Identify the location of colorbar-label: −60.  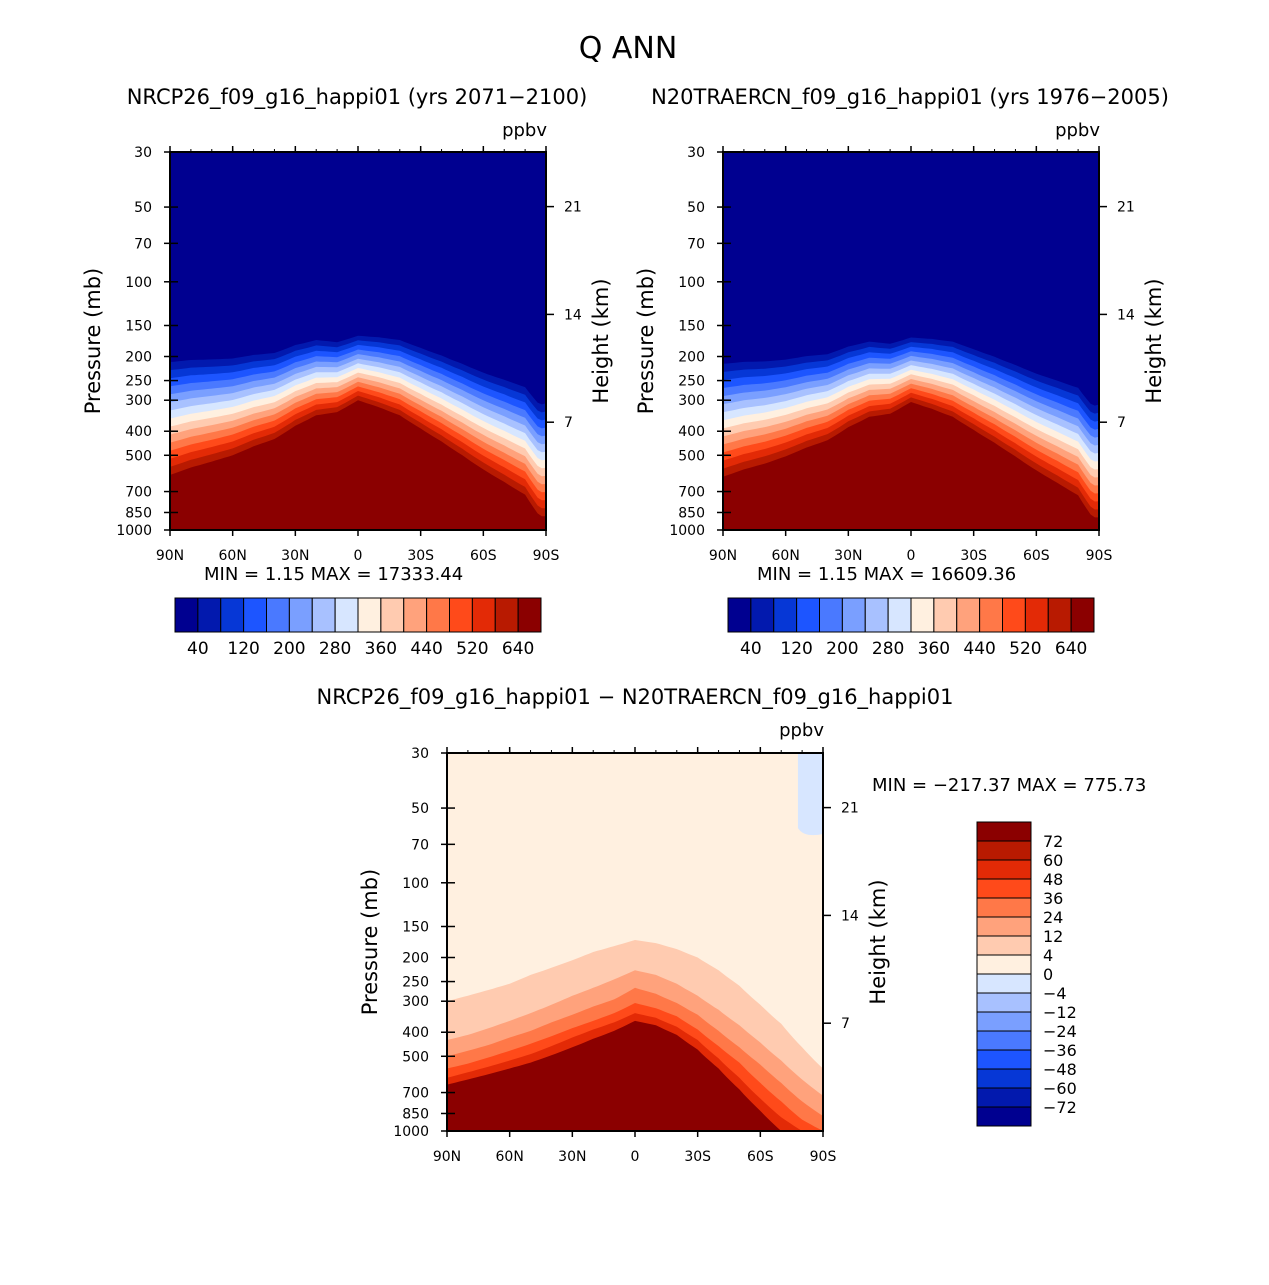
(1060, 1088).